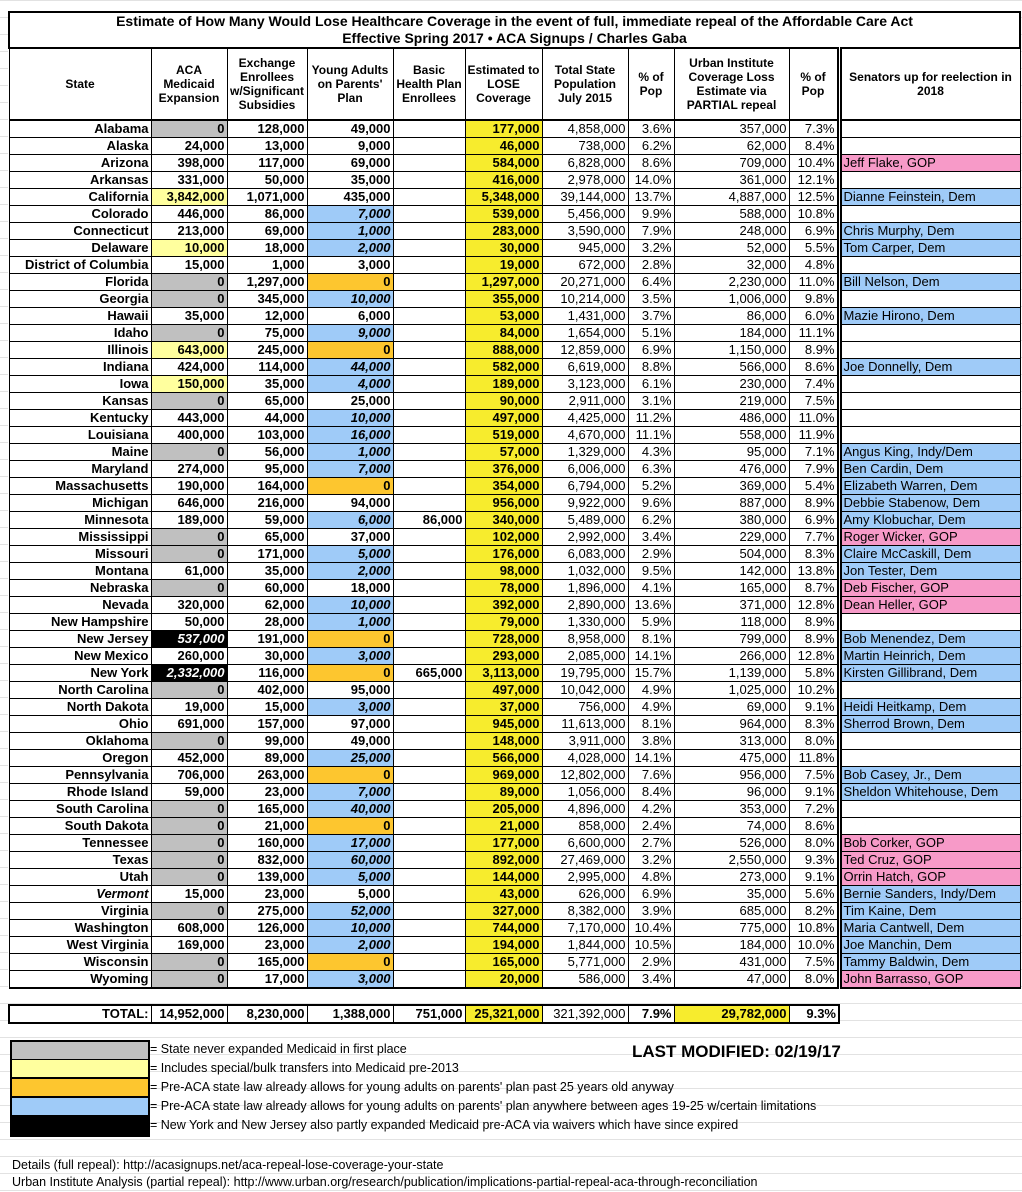  Describe the element at coordinates (731, 384) in the screenshot. I see `urban-estimate-cell: 230,000` at that location.